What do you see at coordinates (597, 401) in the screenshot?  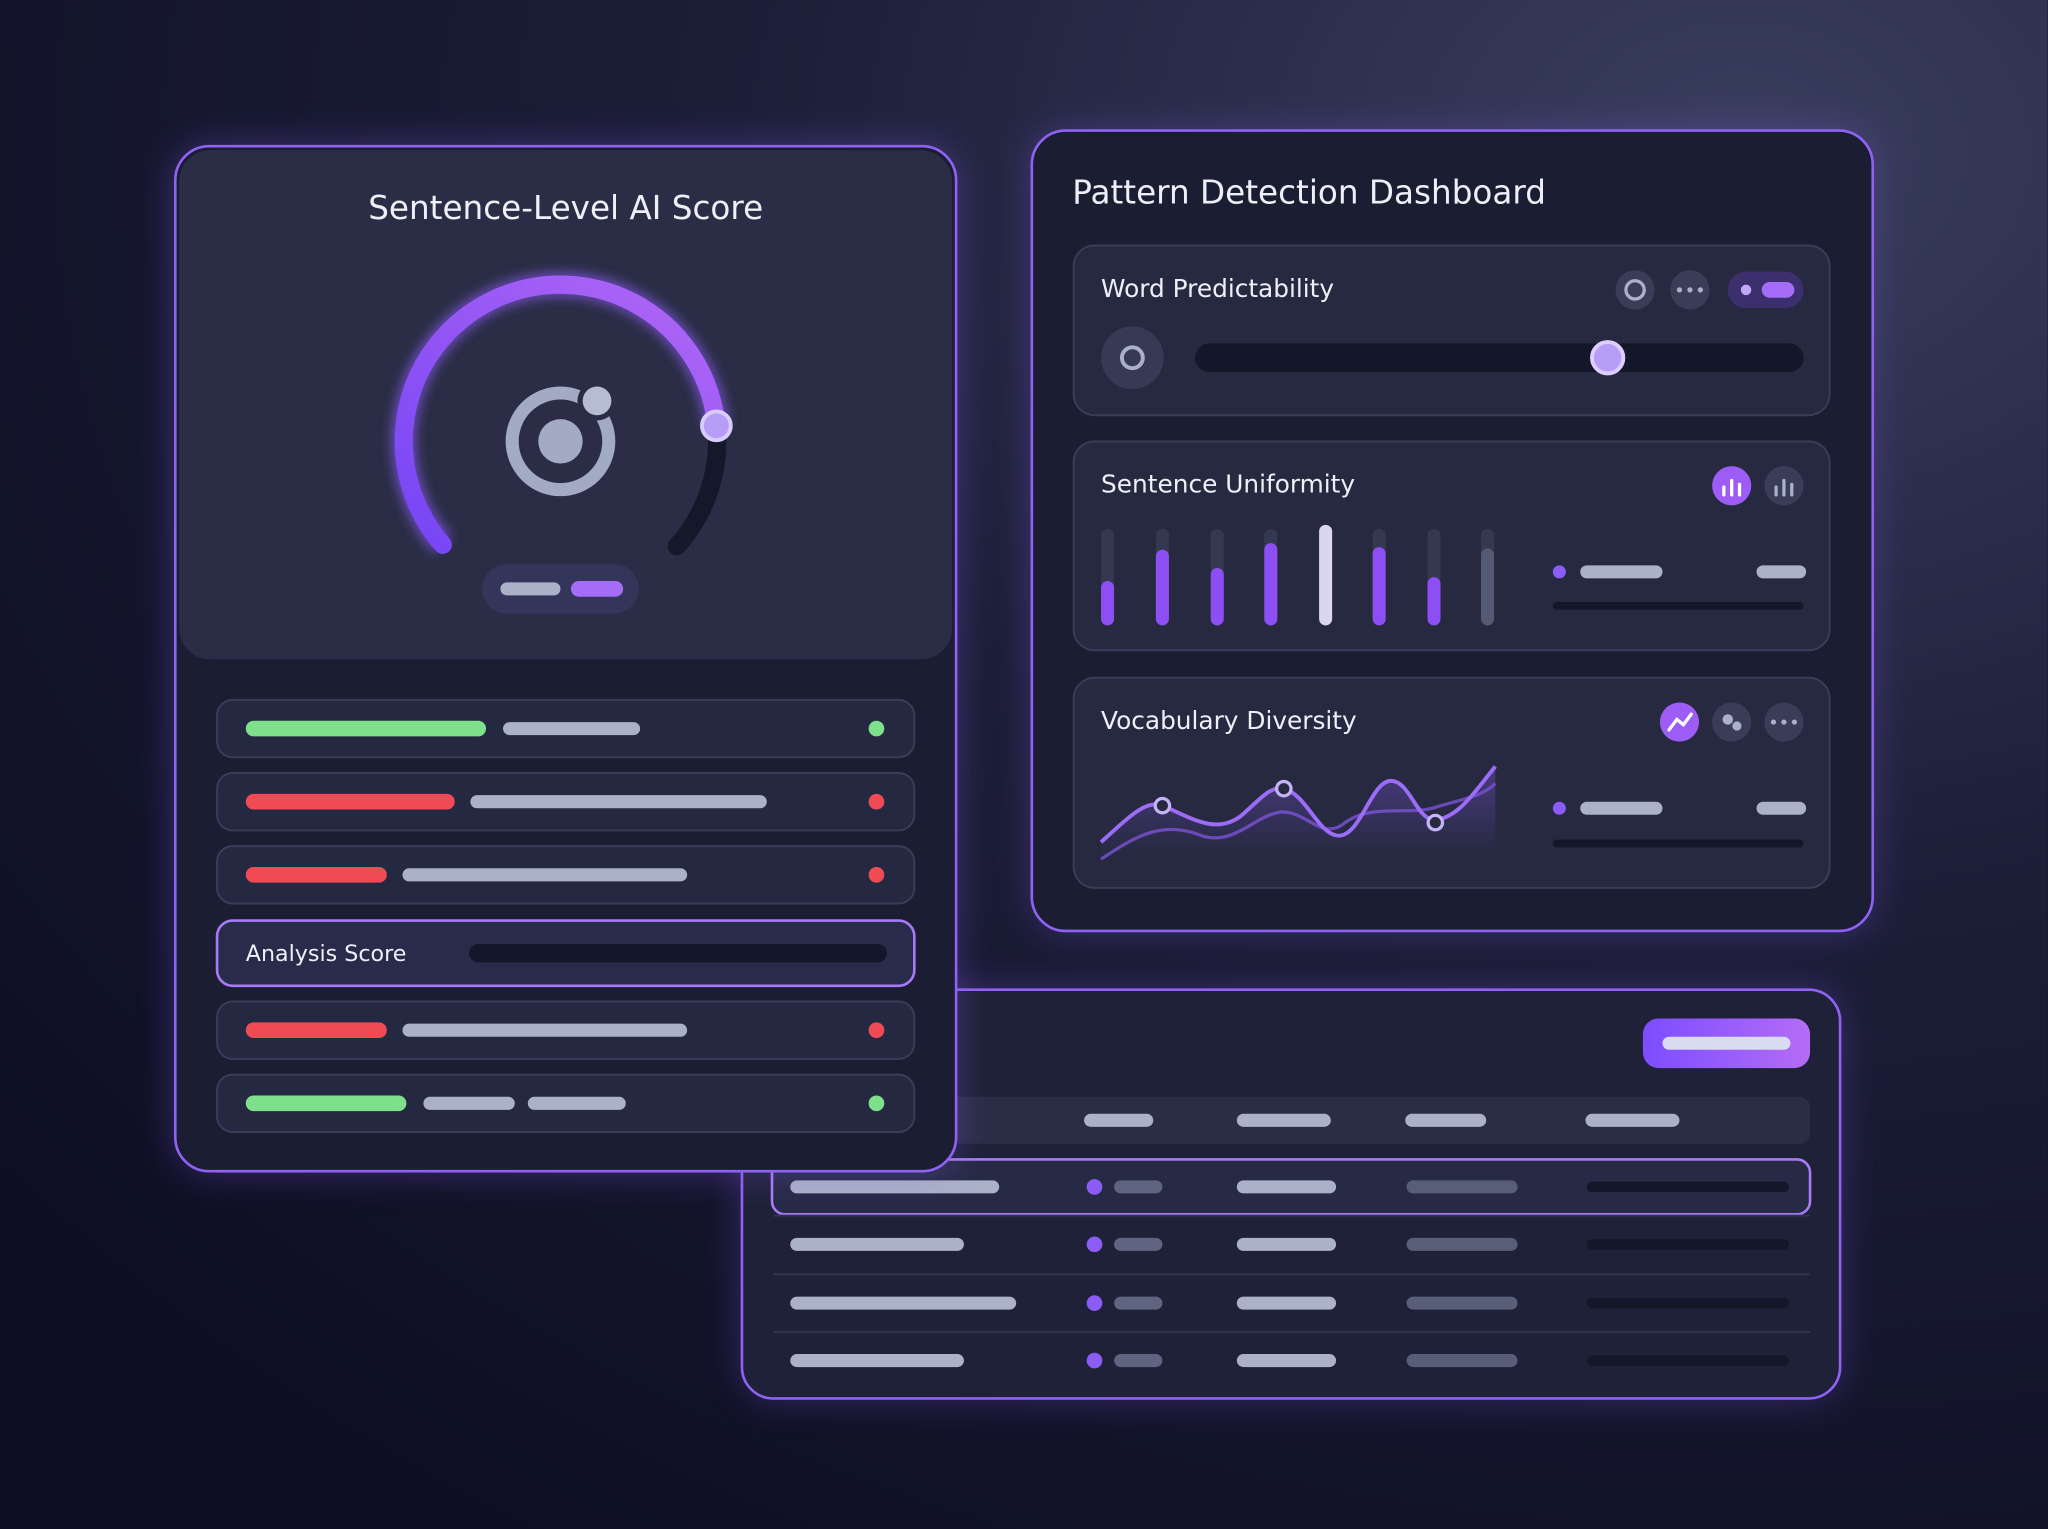 I see `logo-satellite` at bounding box center [597, 401].